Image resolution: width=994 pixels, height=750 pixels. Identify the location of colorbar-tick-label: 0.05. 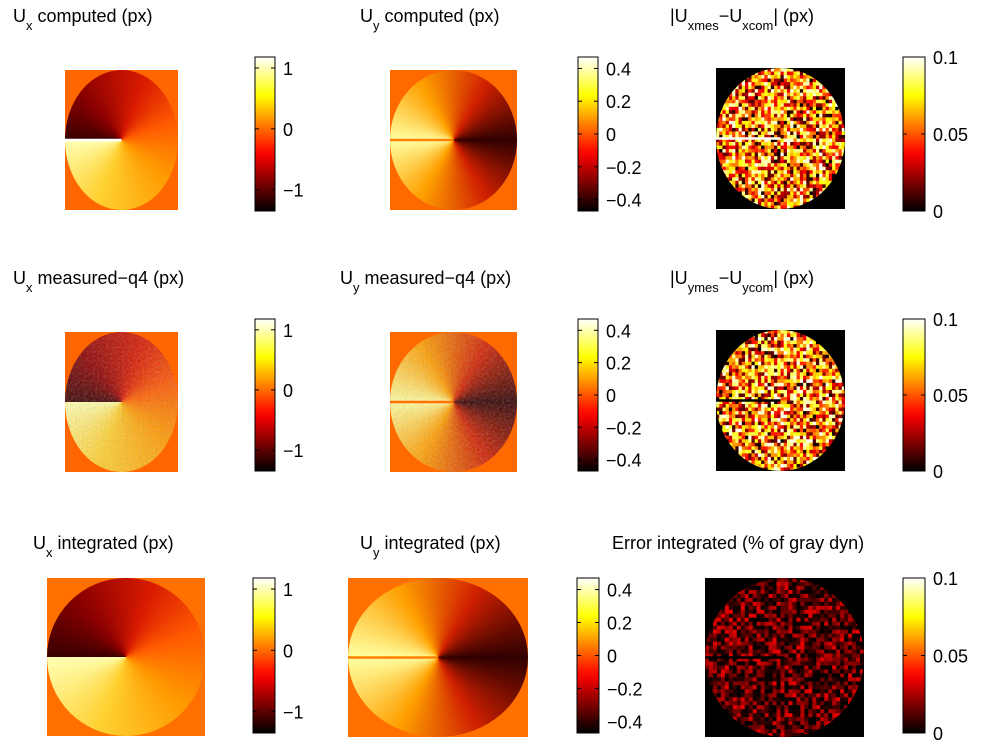
(950, 135).